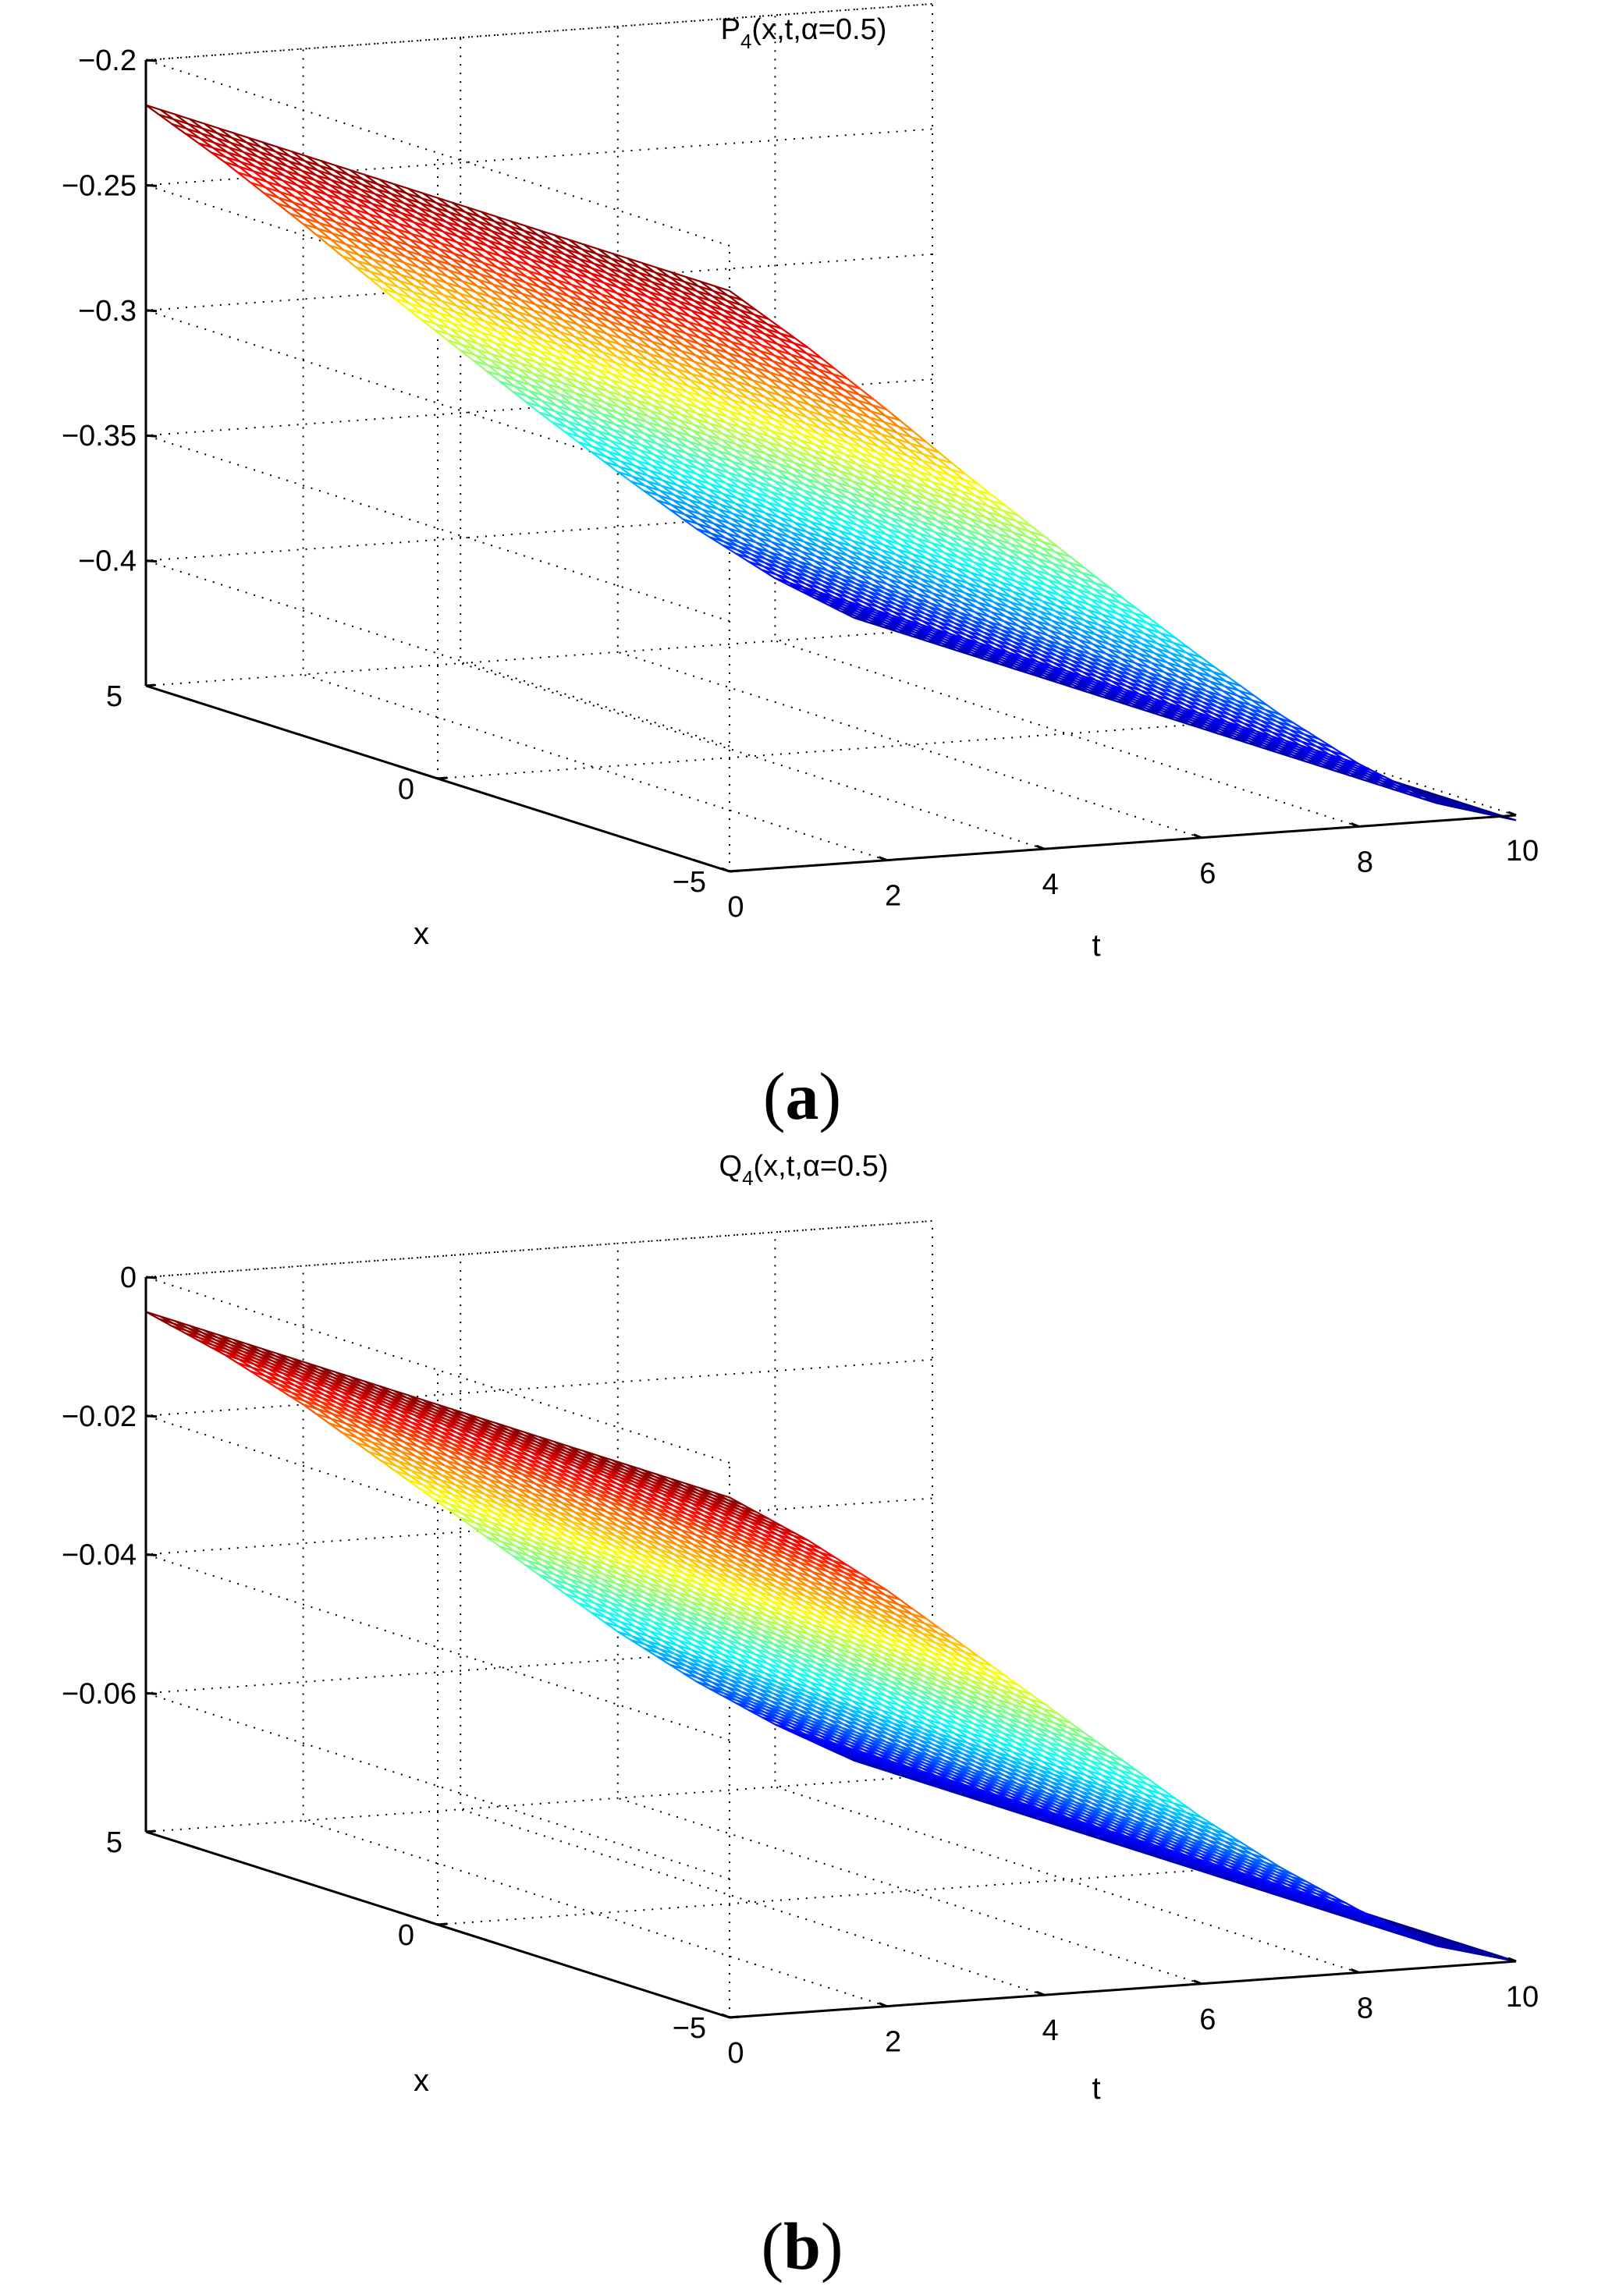 The width and height of the screenshot is (1605, 2296). Describe the element at coordinates (804, 1170) in the screenshot. I see `panel-b-title: Q4(x,t,α=0.5)` at that location.